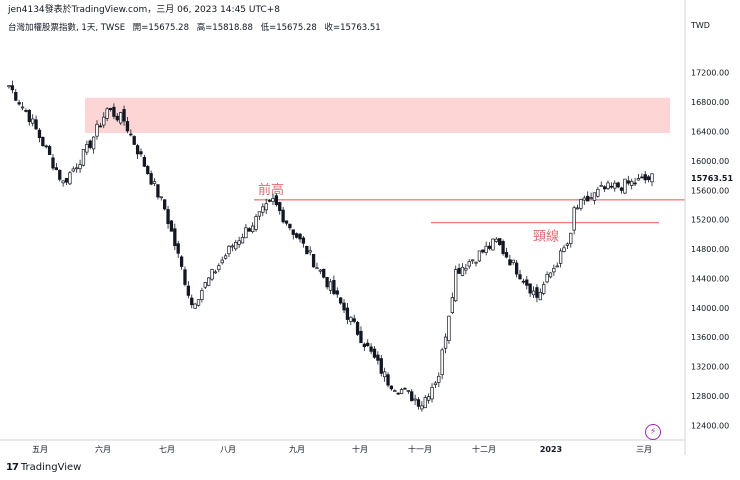 This screenshot has width=740, height=480. I want to click on previous-high-label: 前高, so click(271, 190).